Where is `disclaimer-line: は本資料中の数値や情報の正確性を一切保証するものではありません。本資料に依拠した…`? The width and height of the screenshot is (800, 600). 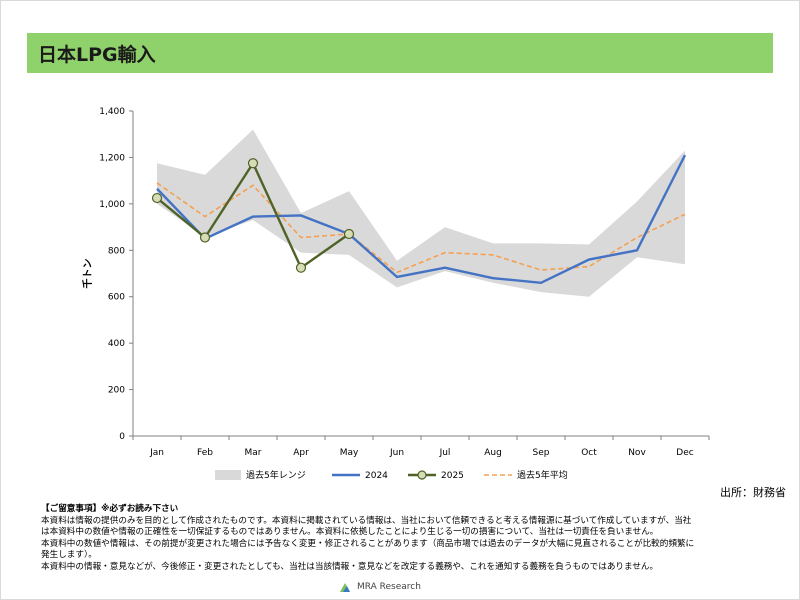
disclaimer-line: は本資料中の数値や情報の正確性を一切保証するものではありません。本資料に依拠した… is located at coordinates (350, 532).